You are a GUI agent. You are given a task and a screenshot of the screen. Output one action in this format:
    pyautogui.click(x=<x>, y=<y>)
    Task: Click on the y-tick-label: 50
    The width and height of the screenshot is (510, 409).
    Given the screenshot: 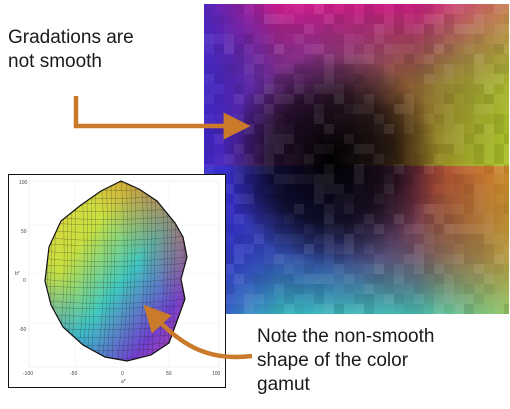 What is the action you would take?
    pyautogui.click(x=24, y=232)
    